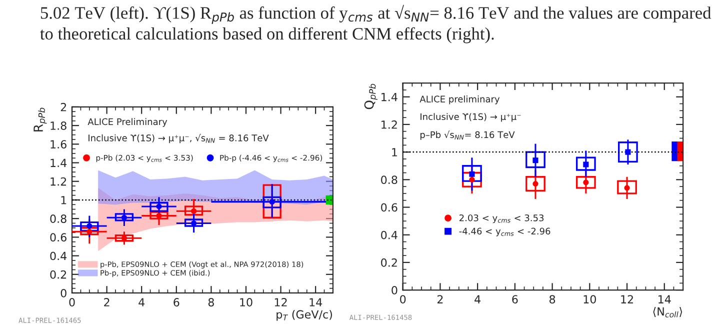 The width and height of the screenshot is (713, 327). What do you see at coordinates (304, 315) in the screenshot?
I see `x-axis-title: p$_{T}$ (GeV/c)` at bounding box center [304, 315].